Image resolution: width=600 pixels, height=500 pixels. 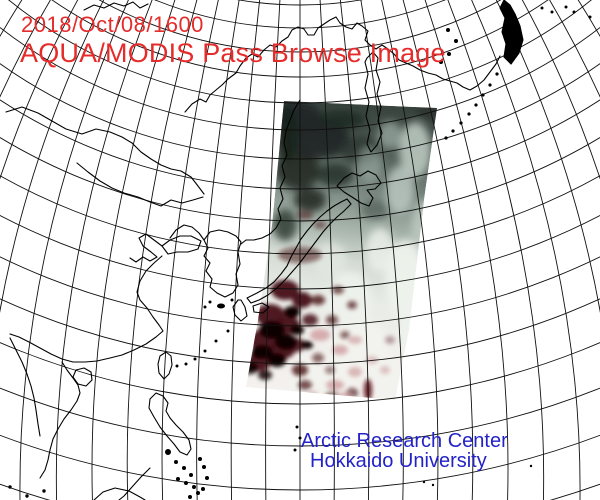 What do you see at coordinates (373, 102) in the screenshot?
I see `coast-sakhalin` at bounding box center [373, 102].